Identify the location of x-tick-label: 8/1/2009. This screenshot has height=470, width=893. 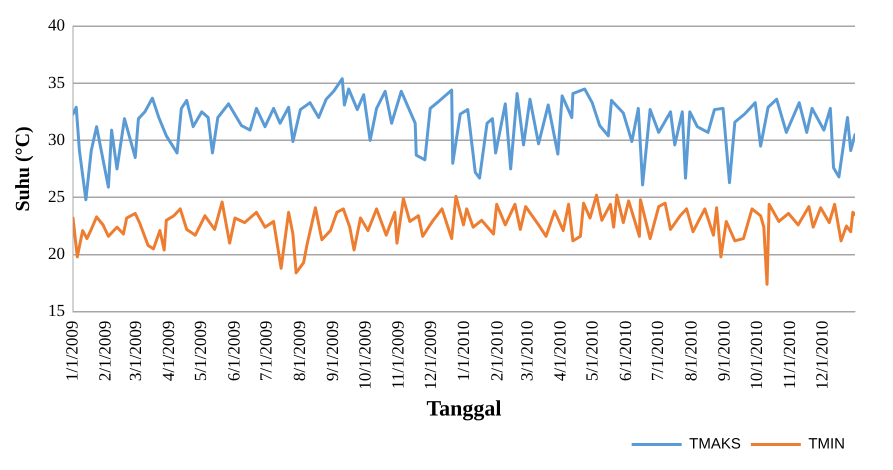
(299, 351).